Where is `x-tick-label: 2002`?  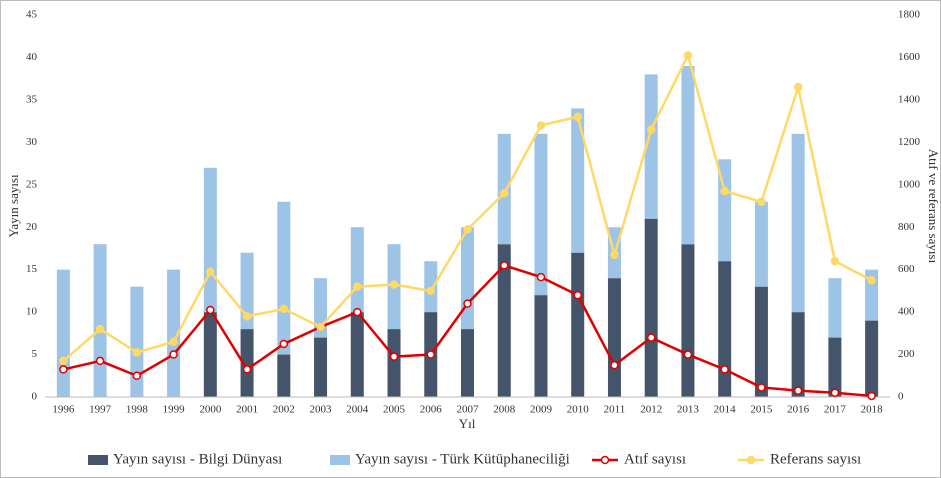 x-tick-label: 2002 is located at coordinates (284, 410).